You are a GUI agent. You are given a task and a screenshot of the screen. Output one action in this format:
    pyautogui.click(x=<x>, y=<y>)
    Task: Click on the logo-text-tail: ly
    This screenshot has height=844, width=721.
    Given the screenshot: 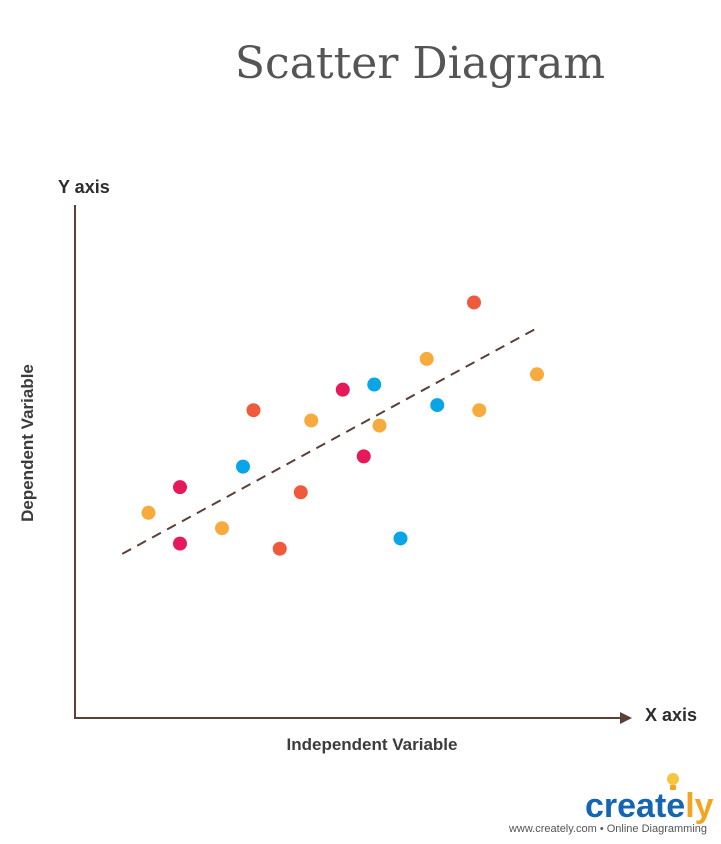 What is the action you would take?
    pyautogui.click(x=699, y=806)
    